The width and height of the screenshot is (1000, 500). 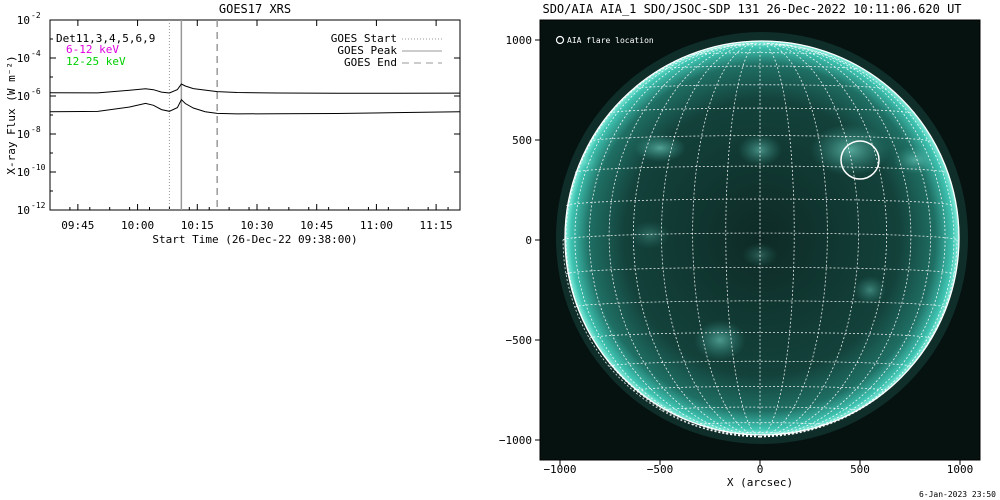 What do you see at coordinates (36, 129) in the screenshot?
I see `goes-y-tick-exponent: -8` at bounding box center [36, 129].